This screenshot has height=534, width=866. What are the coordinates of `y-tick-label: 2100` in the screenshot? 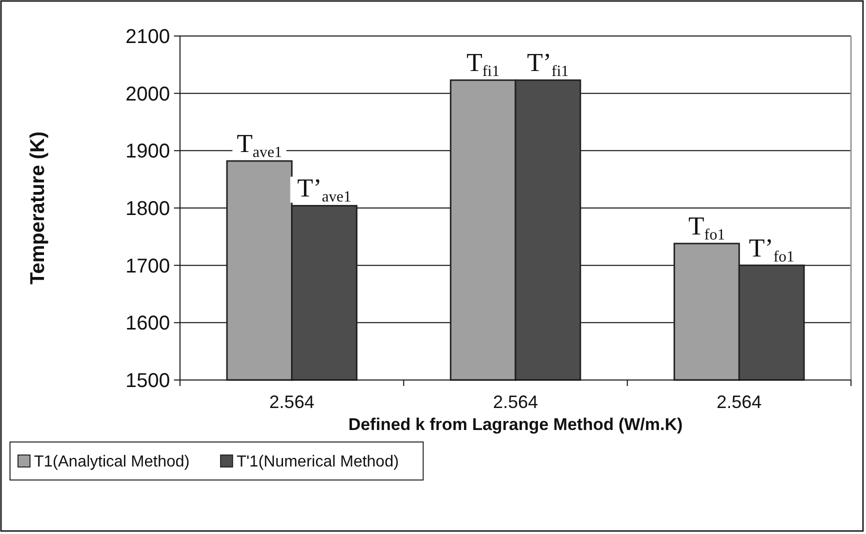 It's located at (148, 37).